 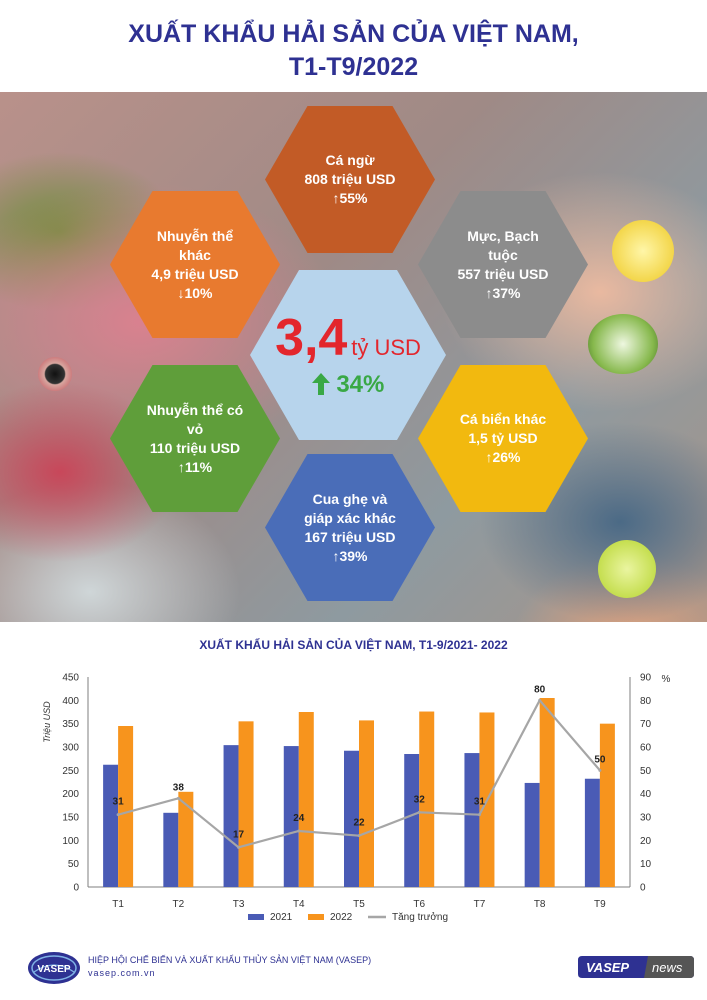 I want to click on vasep-news-badge: VASEP news, so click(x=636, y=967).